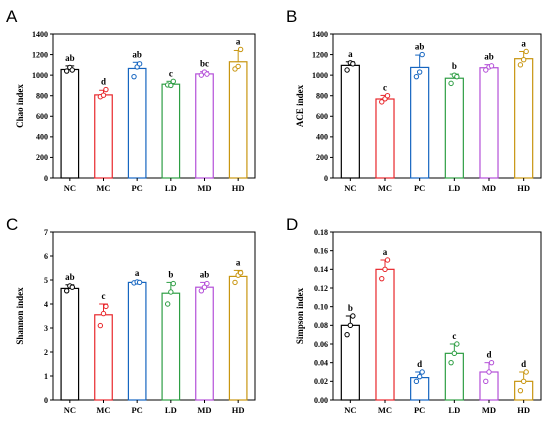 The height and width of the screenshot is (422, 550). What do you see at coordinates (321, 288) in the screenshot?
I see `y-tick-label: 0.12` at bounding box center [321, 288].